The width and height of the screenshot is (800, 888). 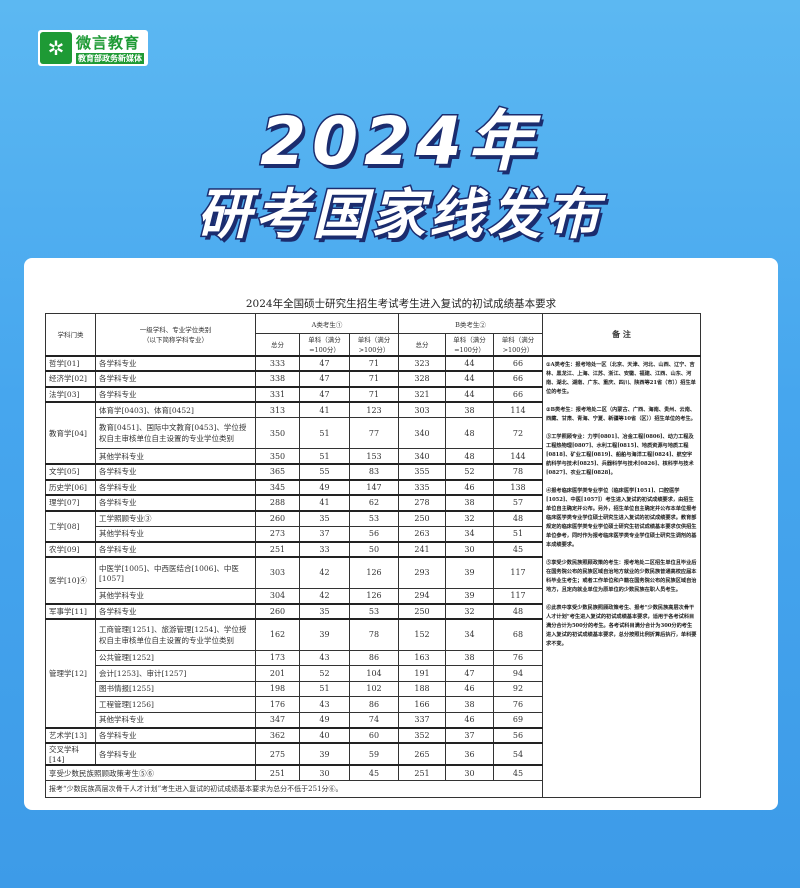 I want to click on score-a-single-gt100: 62, so click(x=374, y=502).